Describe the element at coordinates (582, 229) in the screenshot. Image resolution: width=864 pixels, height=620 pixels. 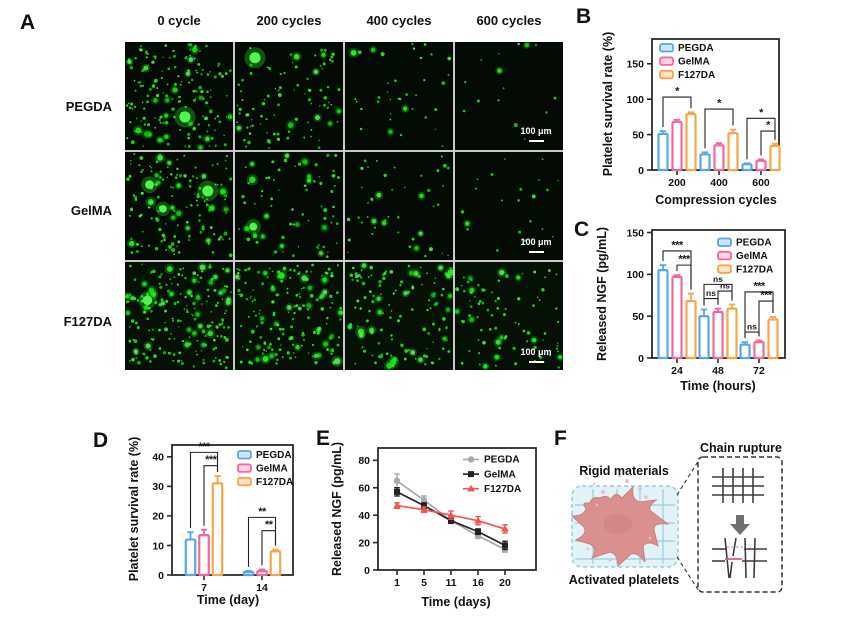
I see `panel-c-label: C` at that location.